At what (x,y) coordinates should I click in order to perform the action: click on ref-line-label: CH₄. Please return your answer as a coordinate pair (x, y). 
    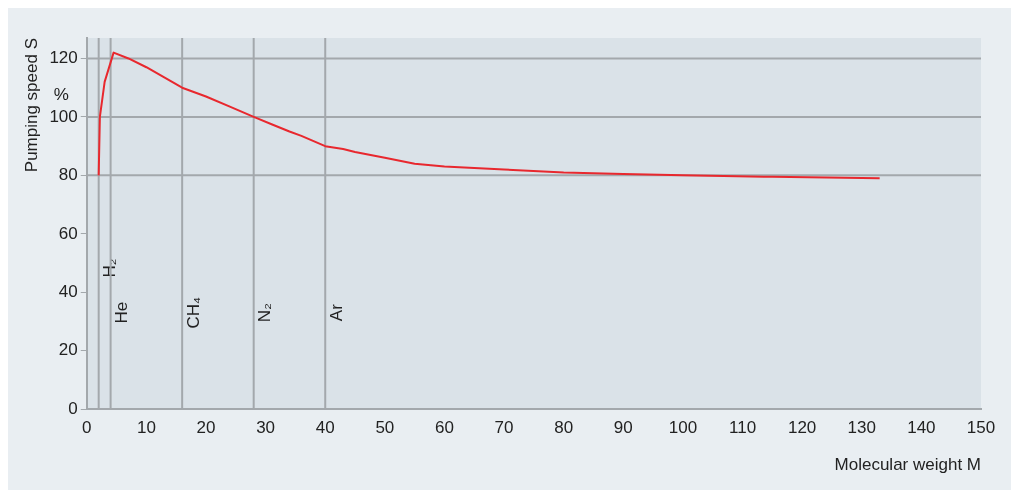
    Looking at the image, I should click on (193, 312).